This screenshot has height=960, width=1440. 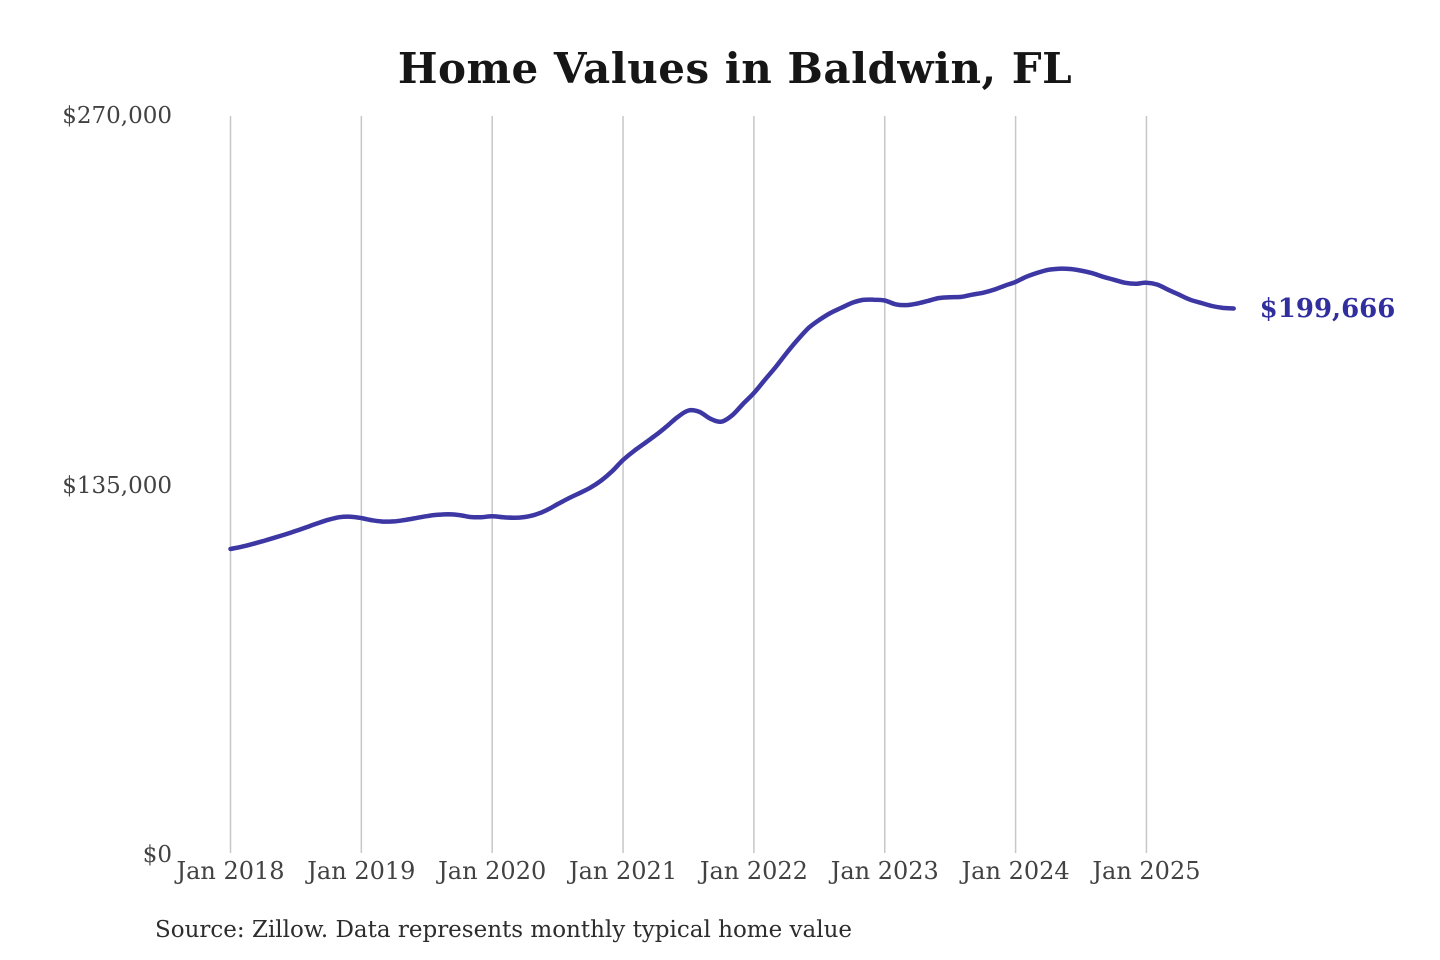 What do you see at coordinates (230, 871) in the screenshot?
I see `x-axis-tick-label: Jan 2018` at bounding box center [230, 871].